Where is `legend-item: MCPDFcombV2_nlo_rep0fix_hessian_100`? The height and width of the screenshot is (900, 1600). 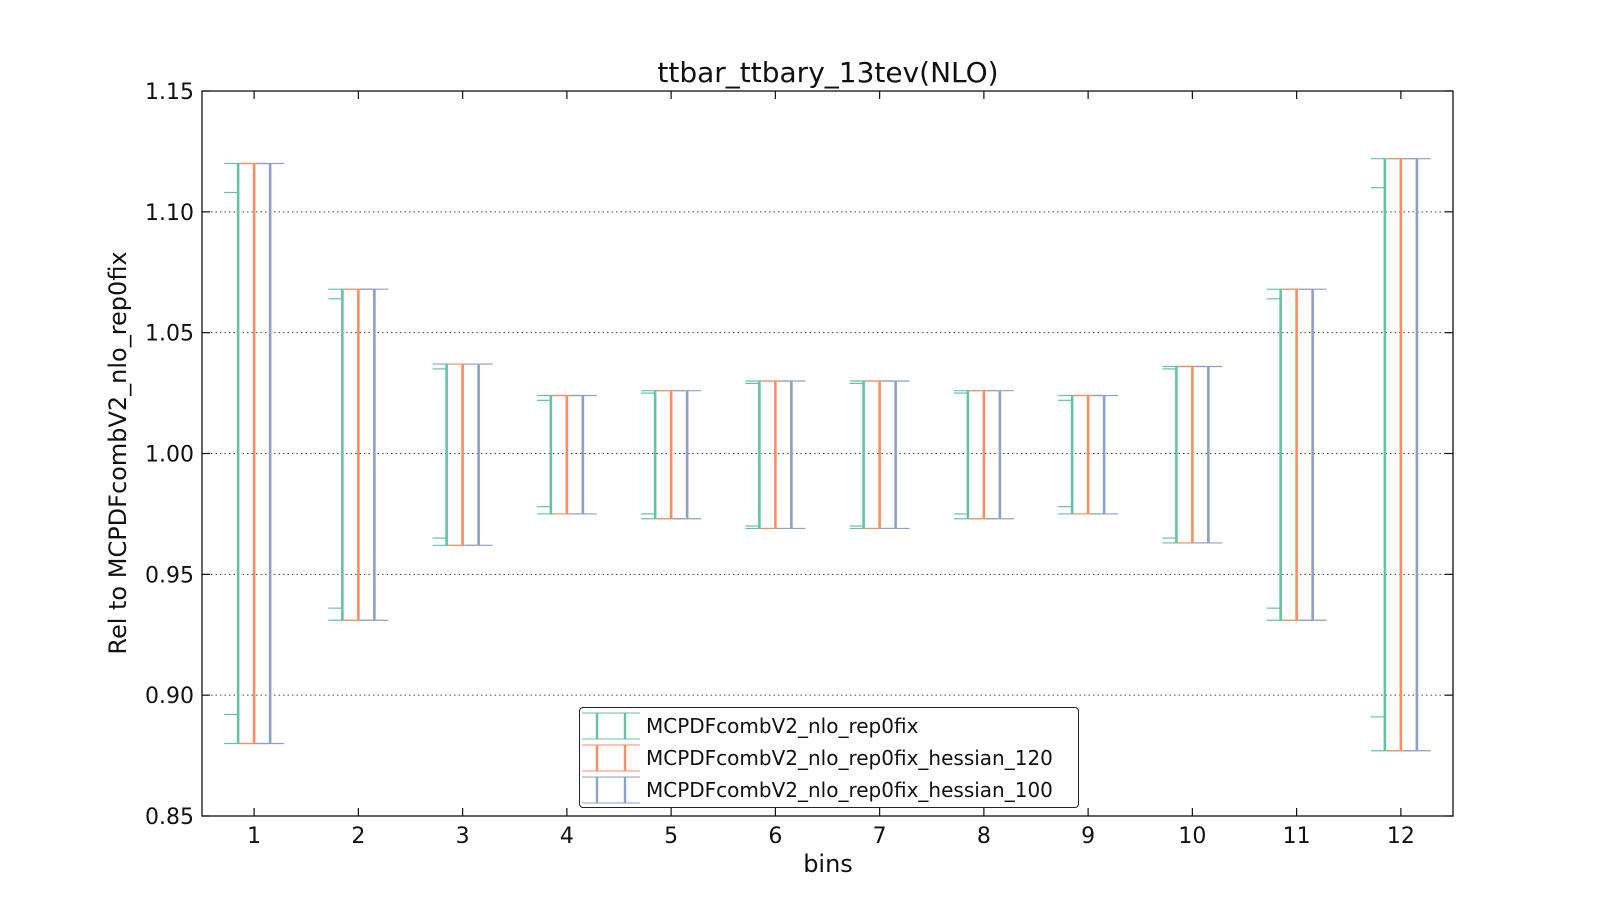 legend-item: MCPDFcombV2_nlo_rep0fix_hessian_100 is located at coordinates (829, 790).